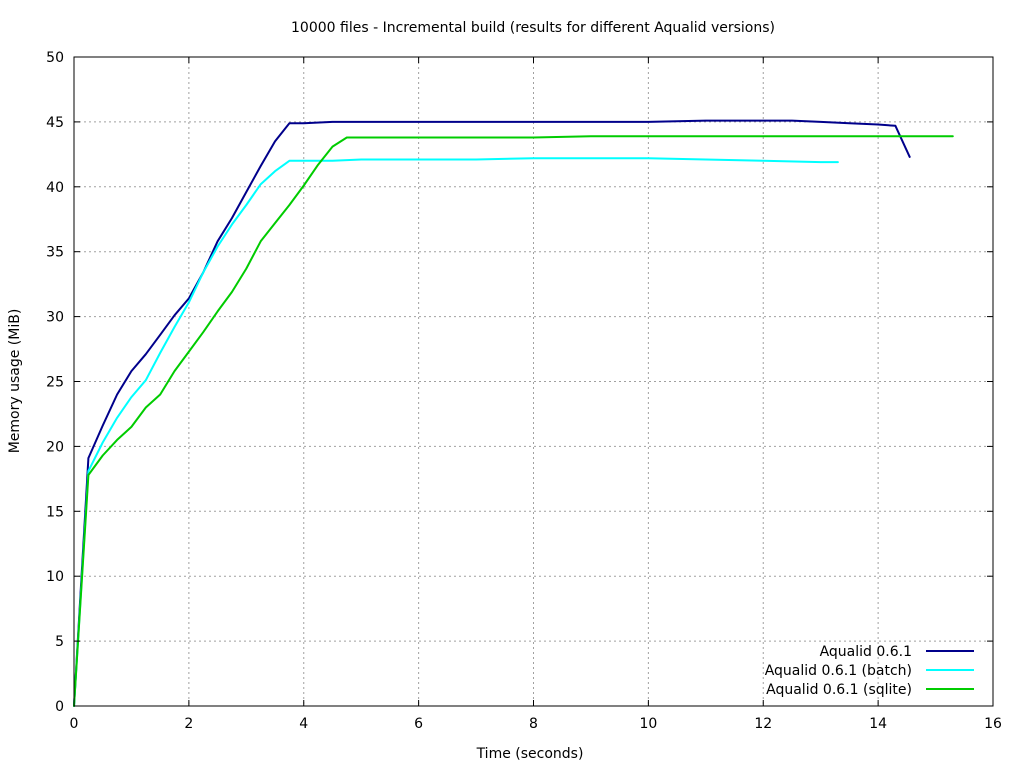 The width and height of the screenshot is (1024, 768). What do you see at coordinates (55, 188) in the screenshot?
I see `y-tick-label: 40` at bounding box center [55, 188].